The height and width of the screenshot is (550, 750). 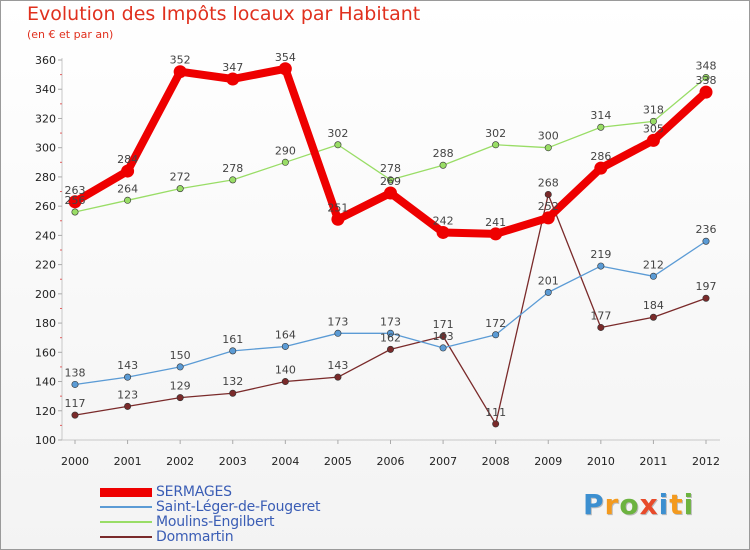 I want to click on data-label: 338, so click(x=706, y=80).